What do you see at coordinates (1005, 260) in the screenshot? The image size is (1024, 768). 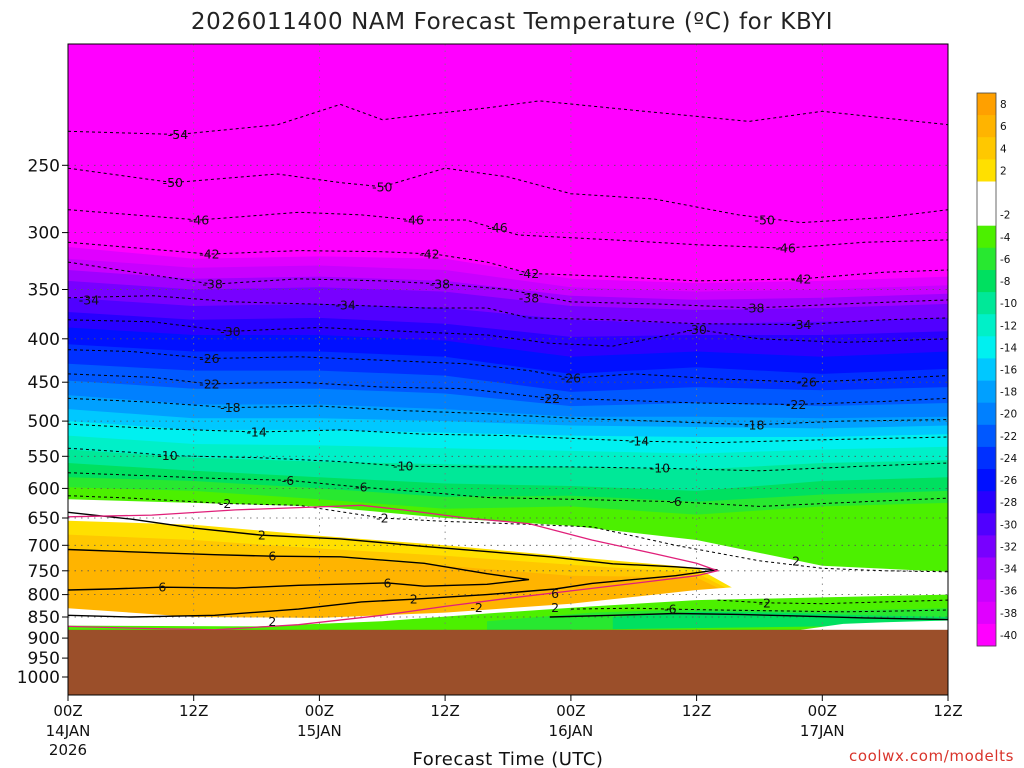 I see `colorbar-label: -6` at bounding box center [1005, 260].